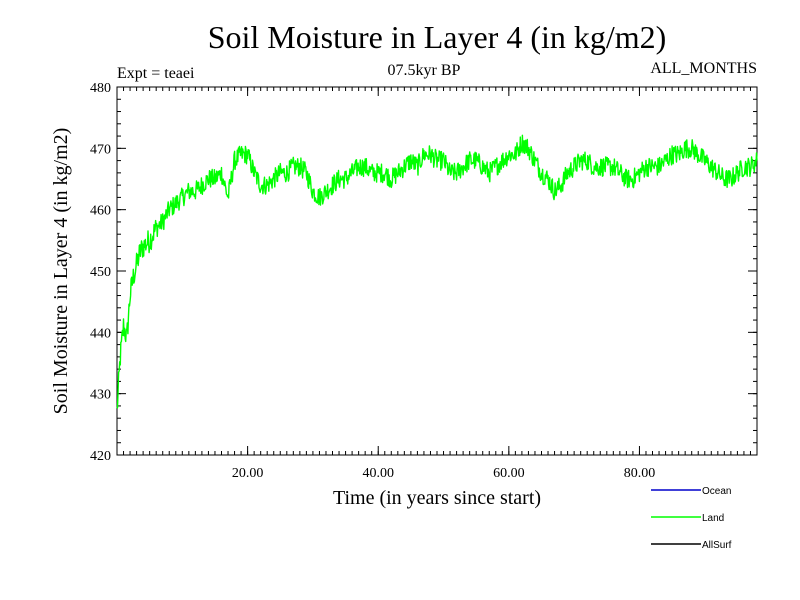  What do you see at coordinates (717, 545) in the screenshot?
I see `legend-label-allsurf: AllSurf` at bounding box center [717, 545].